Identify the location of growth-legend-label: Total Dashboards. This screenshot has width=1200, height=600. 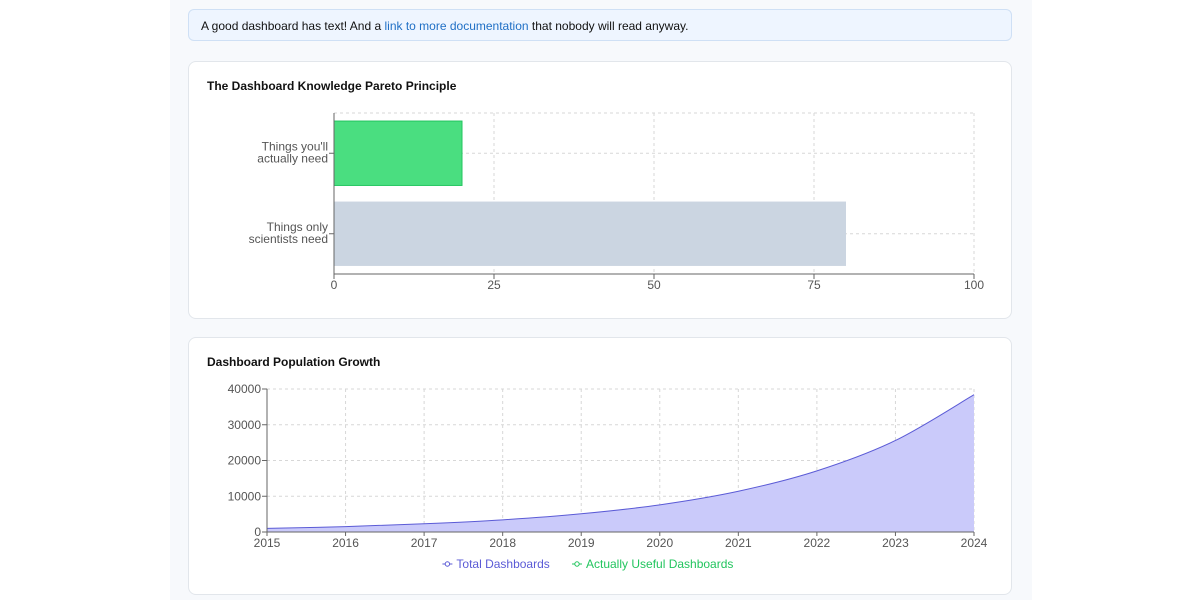
(502, 564).